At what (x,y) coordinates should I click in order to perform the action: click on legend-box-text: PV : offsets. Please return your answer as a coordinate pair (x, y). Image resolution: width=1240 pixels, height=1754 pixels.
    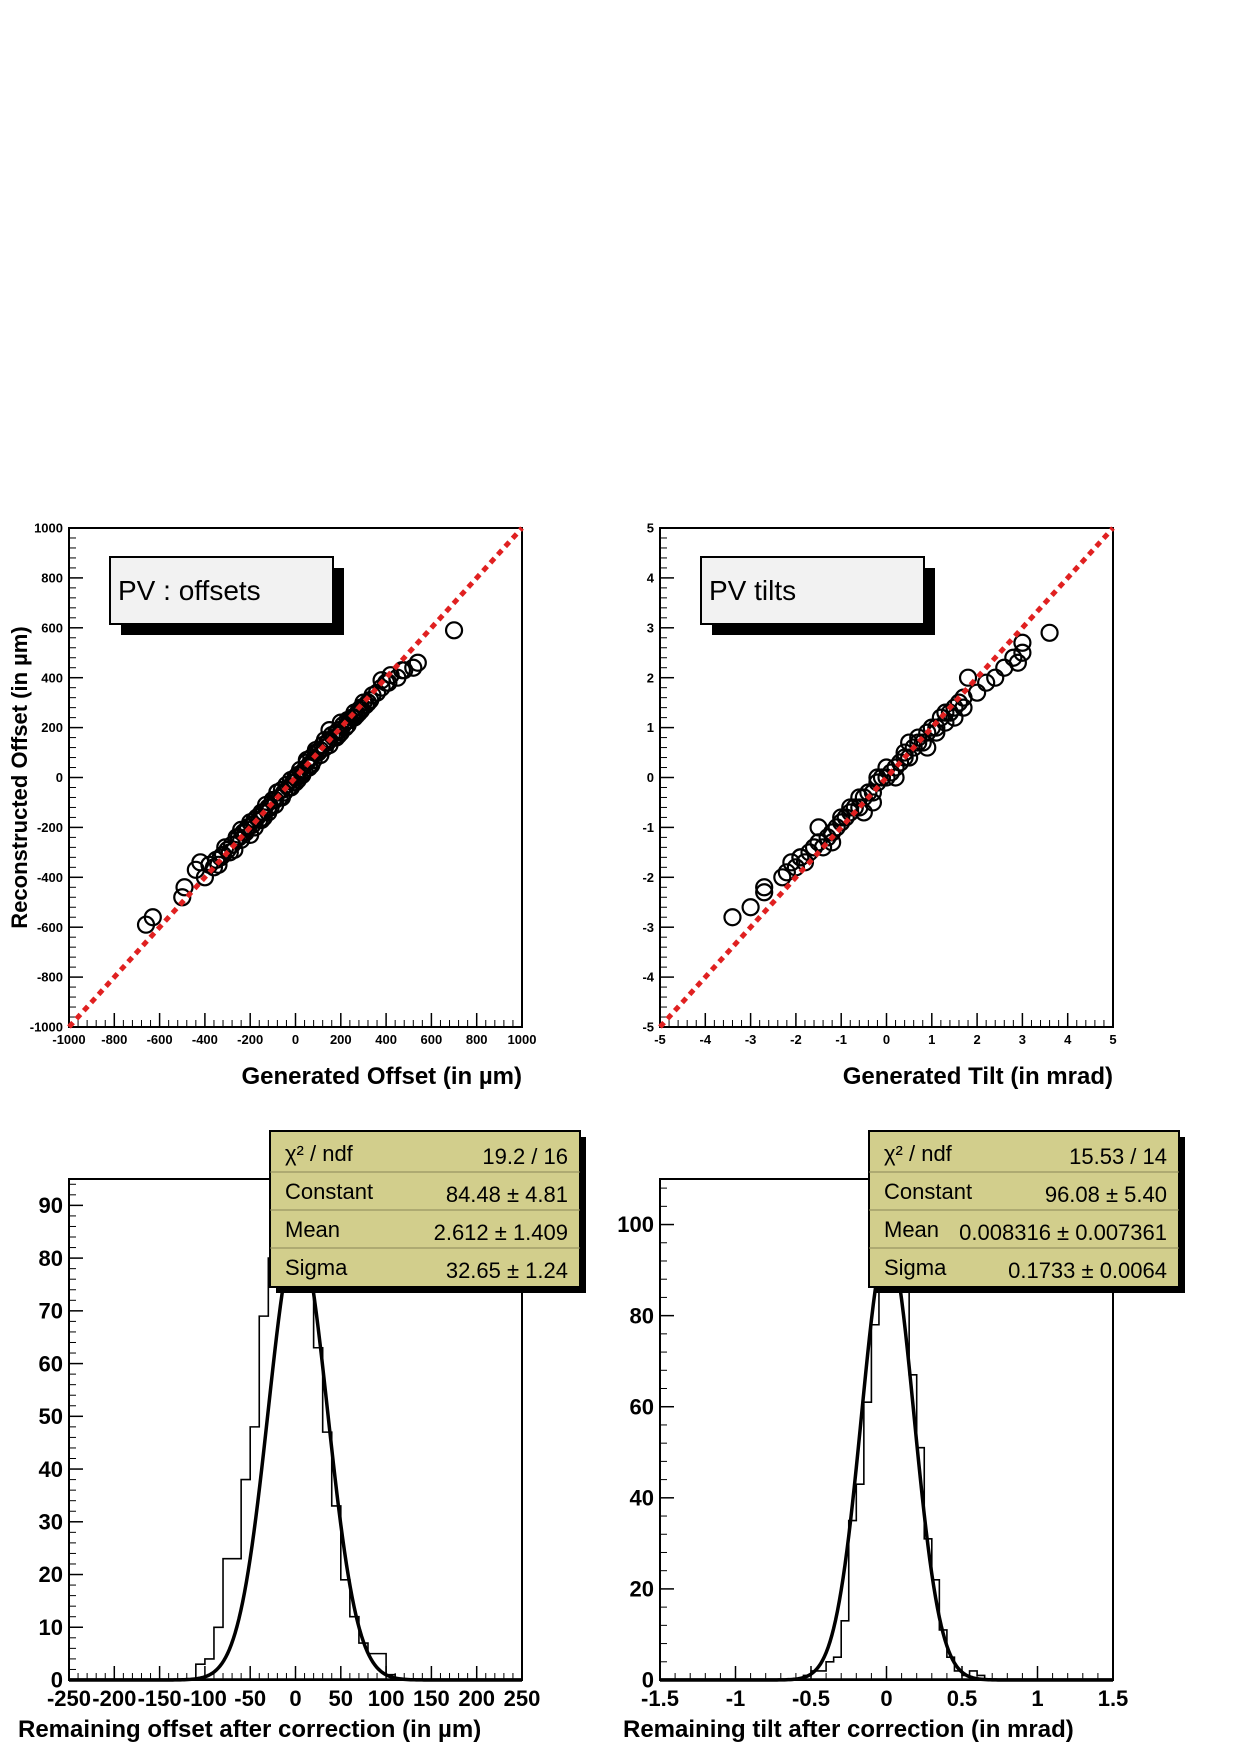
    Looking at the image, I should click on (189, 590).